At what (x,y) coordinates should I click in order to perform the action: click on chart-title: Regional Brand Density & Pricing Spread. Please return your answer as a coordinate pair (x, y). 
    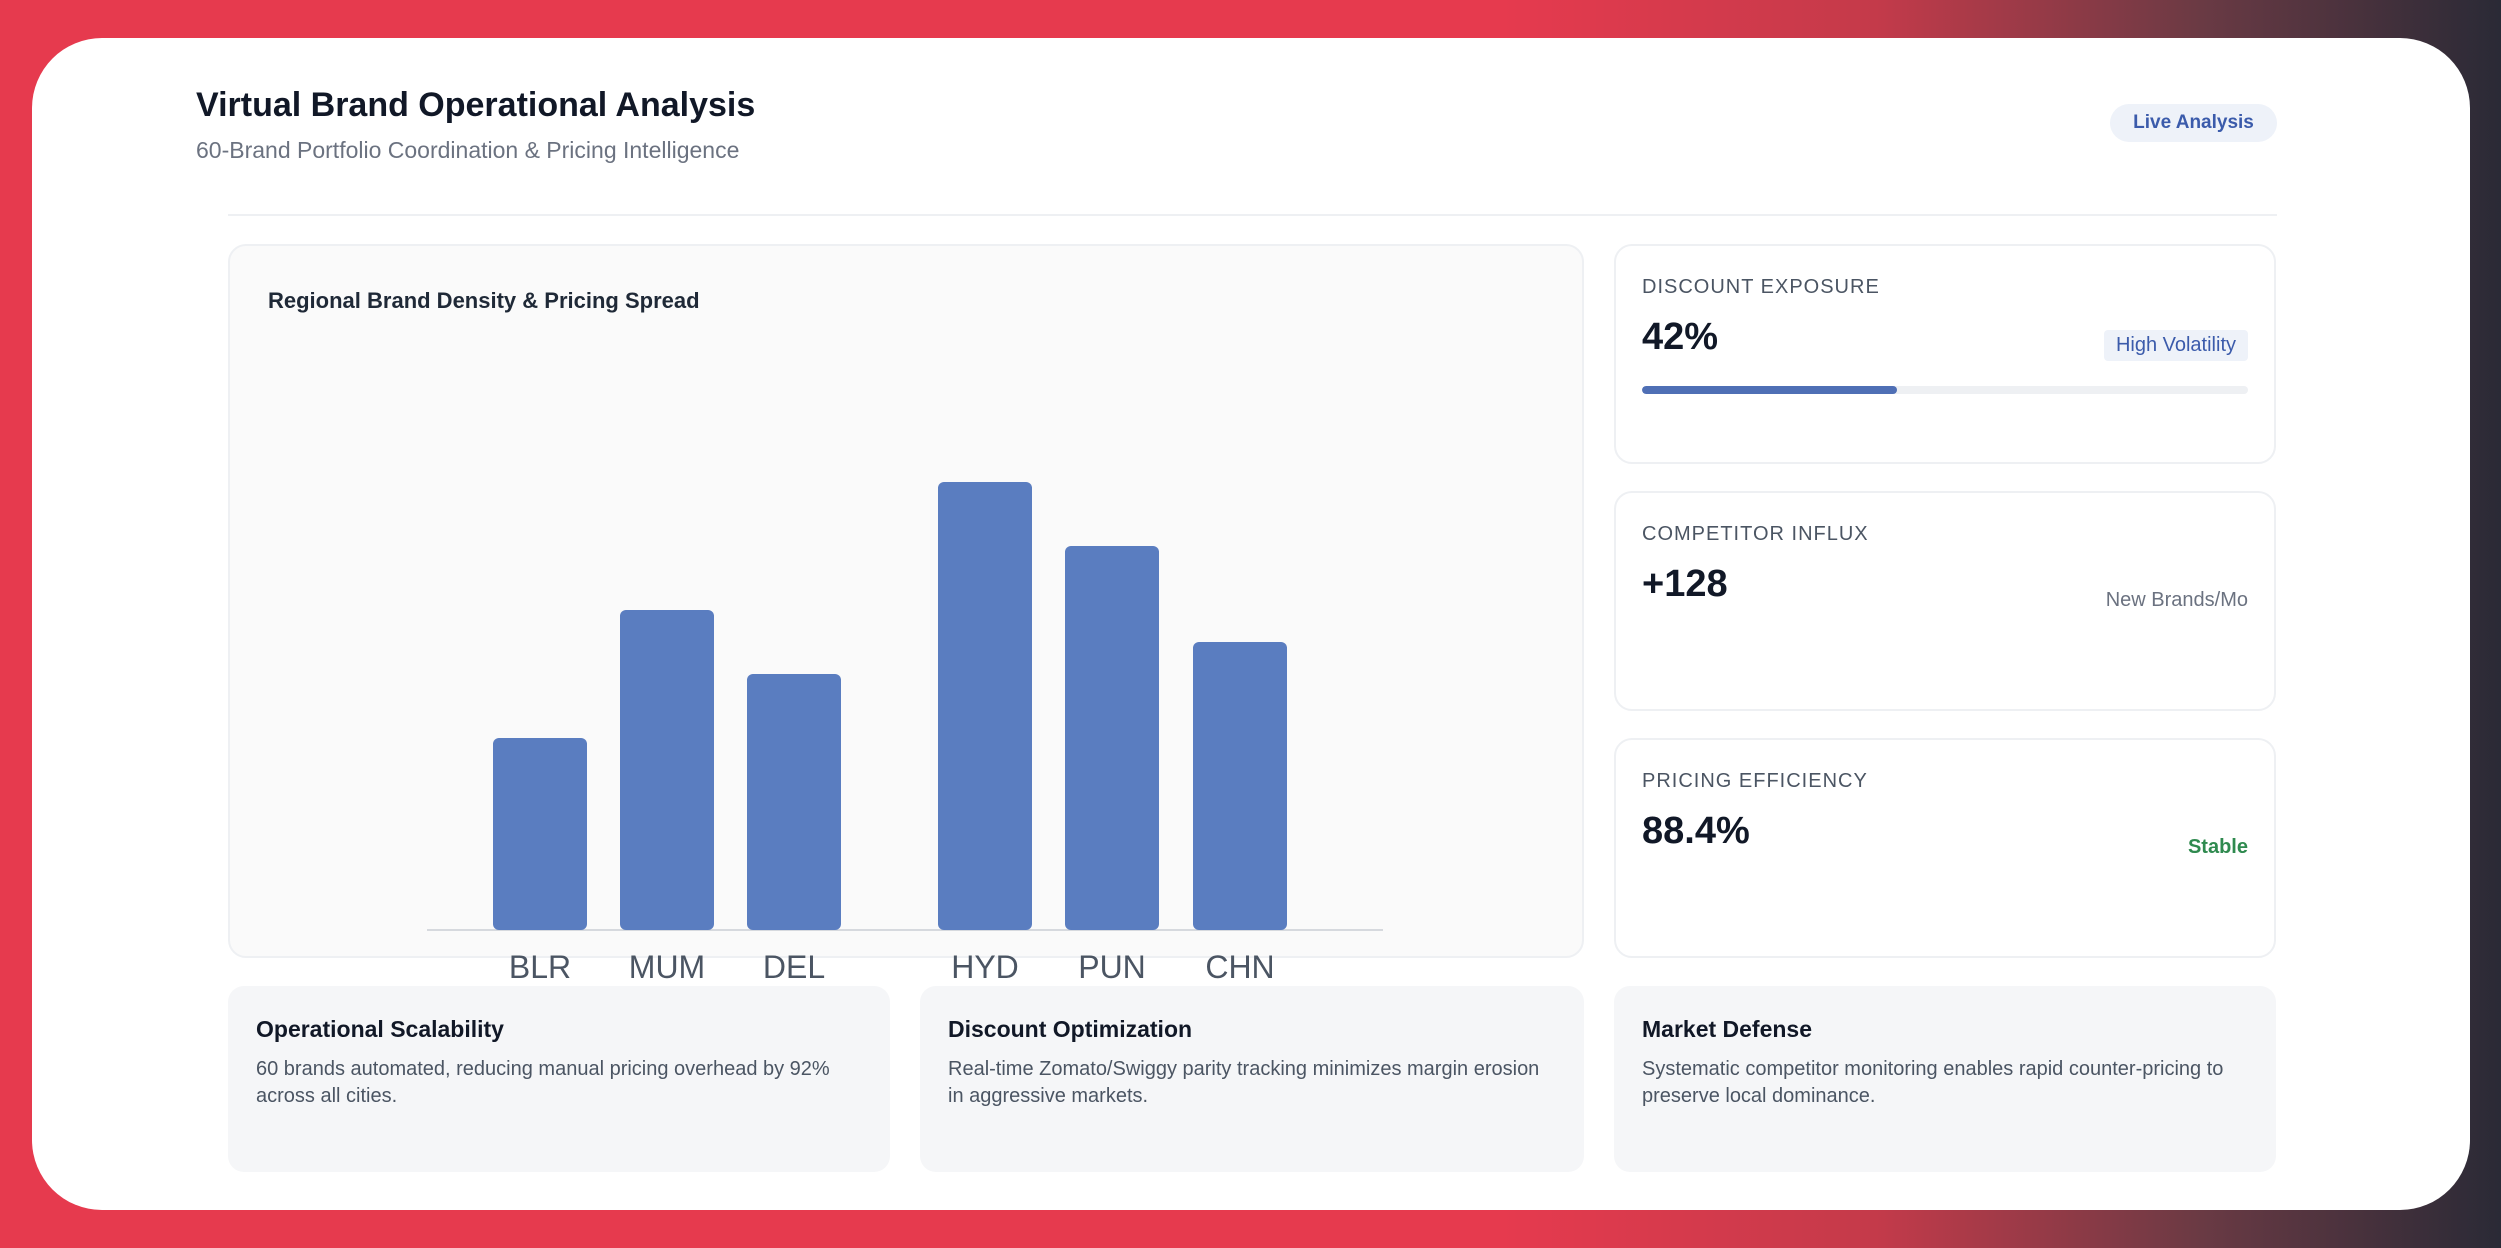
    Looking at the image, I should click on (484, 300).